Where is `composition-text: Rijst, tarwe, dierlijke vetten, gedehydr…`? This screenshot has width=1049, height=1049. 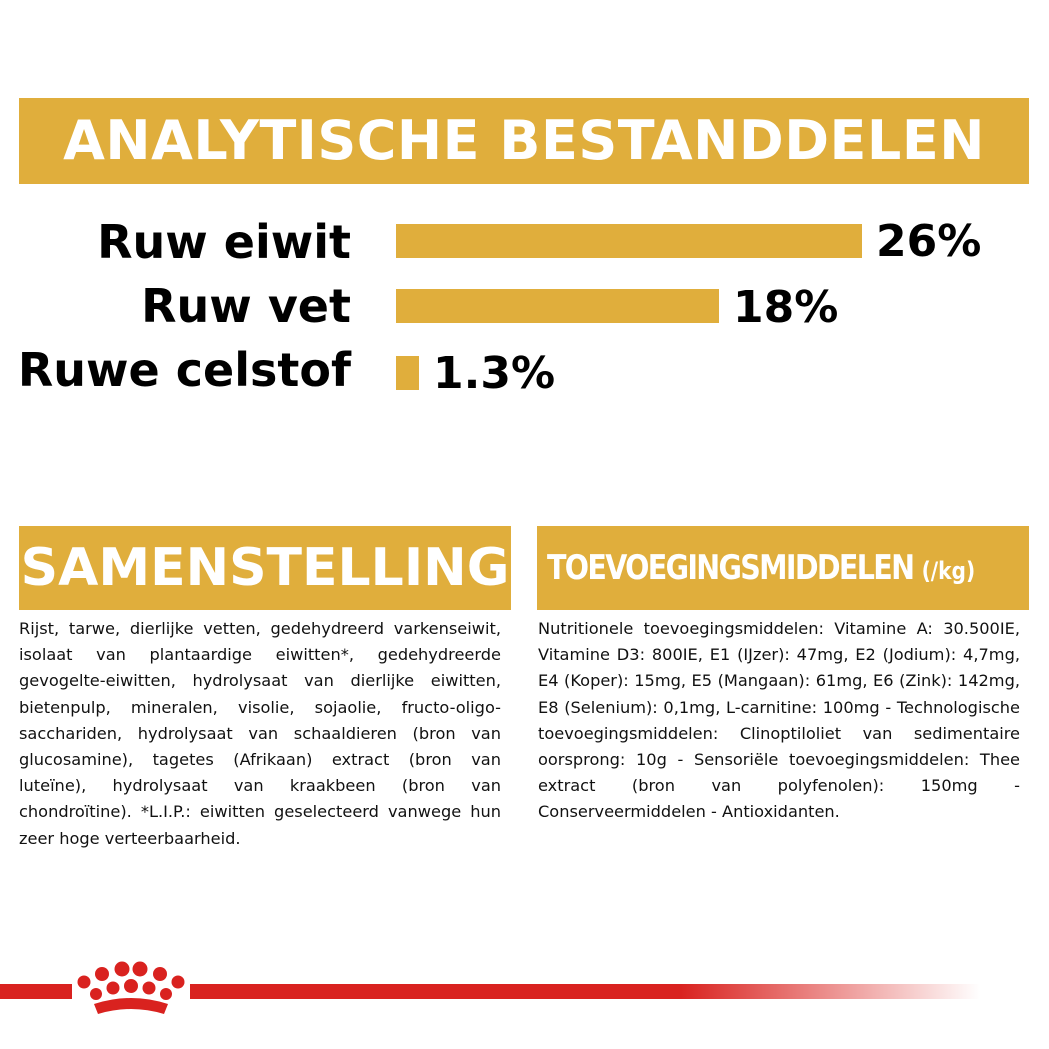 composition-text: Rijst, tarwe, dierlijke vetten, gedehydr… is located at coordinates (260, 733).